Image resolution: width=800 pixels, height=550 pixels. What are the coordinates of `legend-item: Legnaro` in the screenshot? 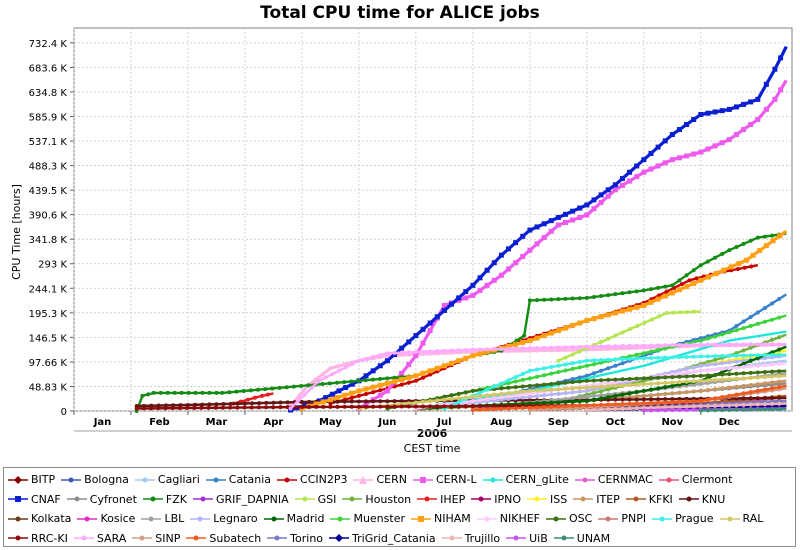 It's located at (224, 519).